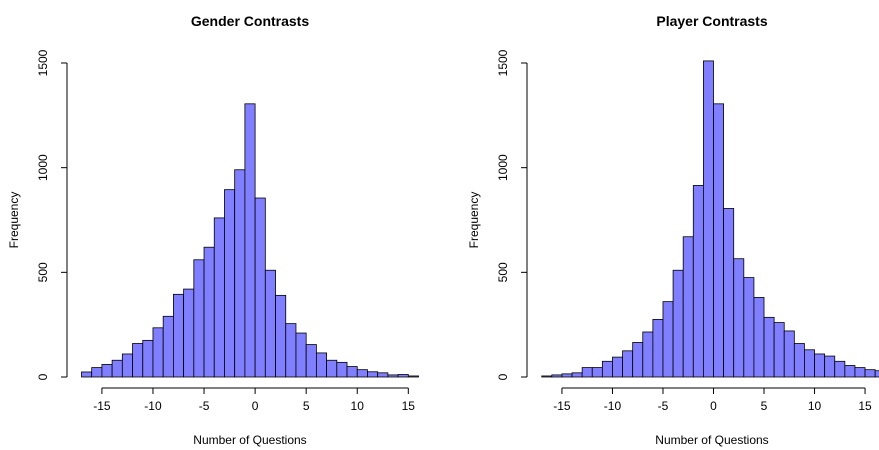  I want to click on chart-title: Gender Contrasts, so click(250, 21).